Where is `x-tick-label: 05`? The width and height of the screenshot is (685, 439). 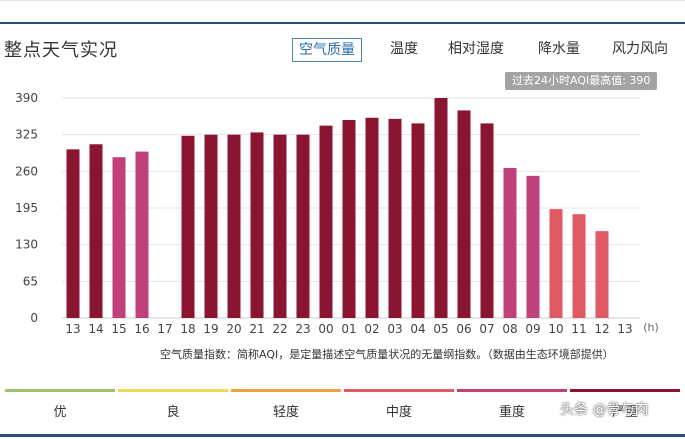
x-tick-label: 05 is located at coordinates (440, 329).